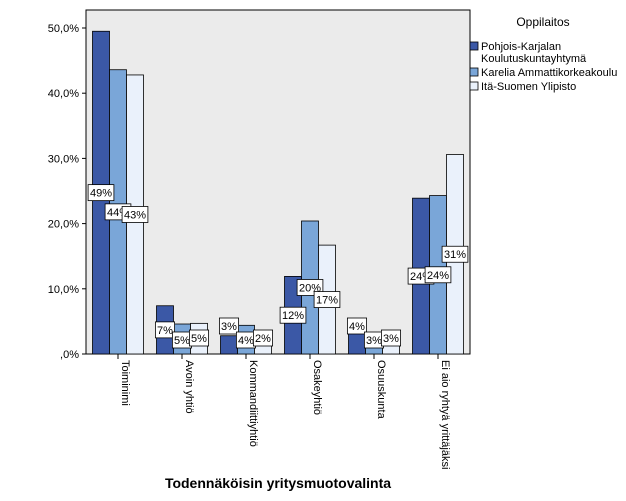  Describe the element at coordinates (317, 387) in the screenshot. I see `x-tick-label: Osakeyhtiö` at that location.